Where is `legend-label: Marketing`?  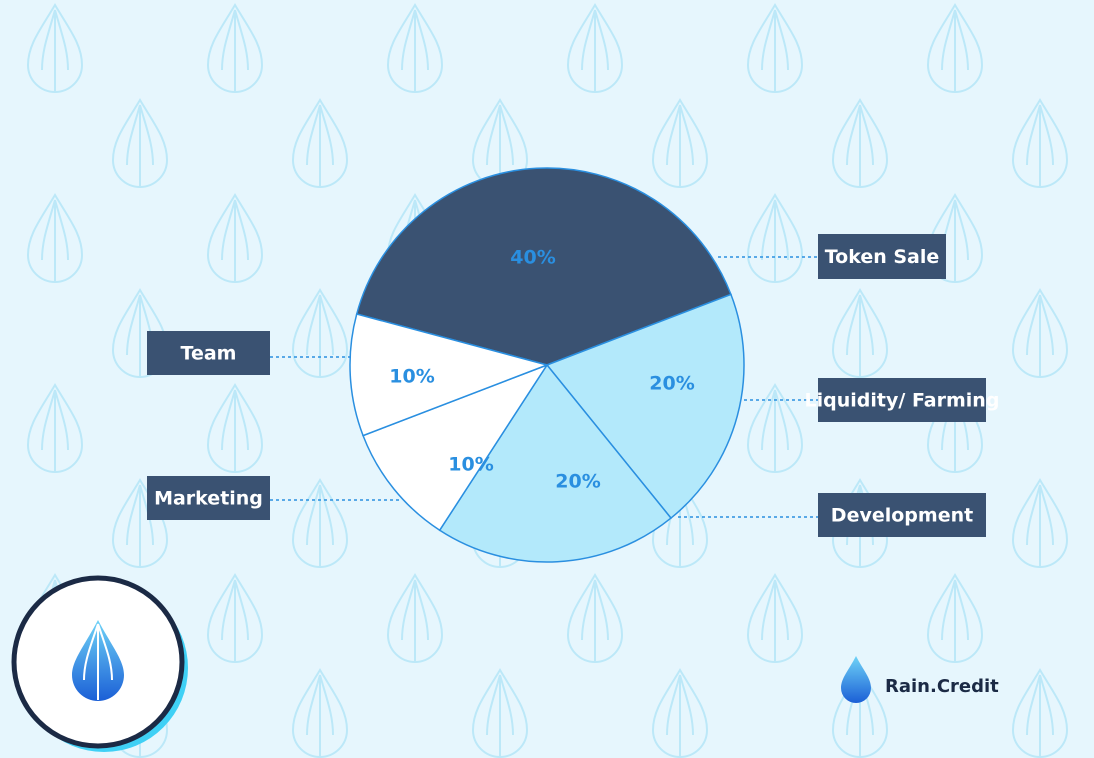 legend-label: Marketing is located at coordinates (208, 499).